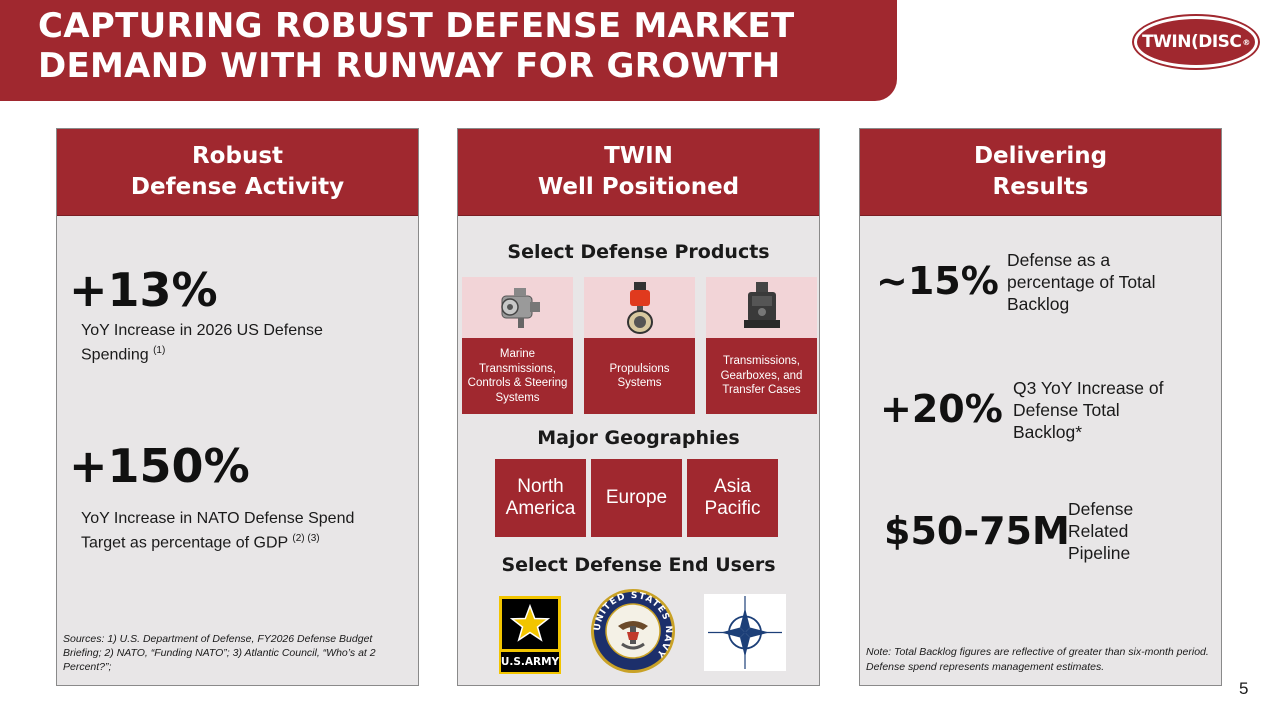 The width and height of the screenshot is (1280, 720). I want to click on geo-line-2: America, so click(540, 508).